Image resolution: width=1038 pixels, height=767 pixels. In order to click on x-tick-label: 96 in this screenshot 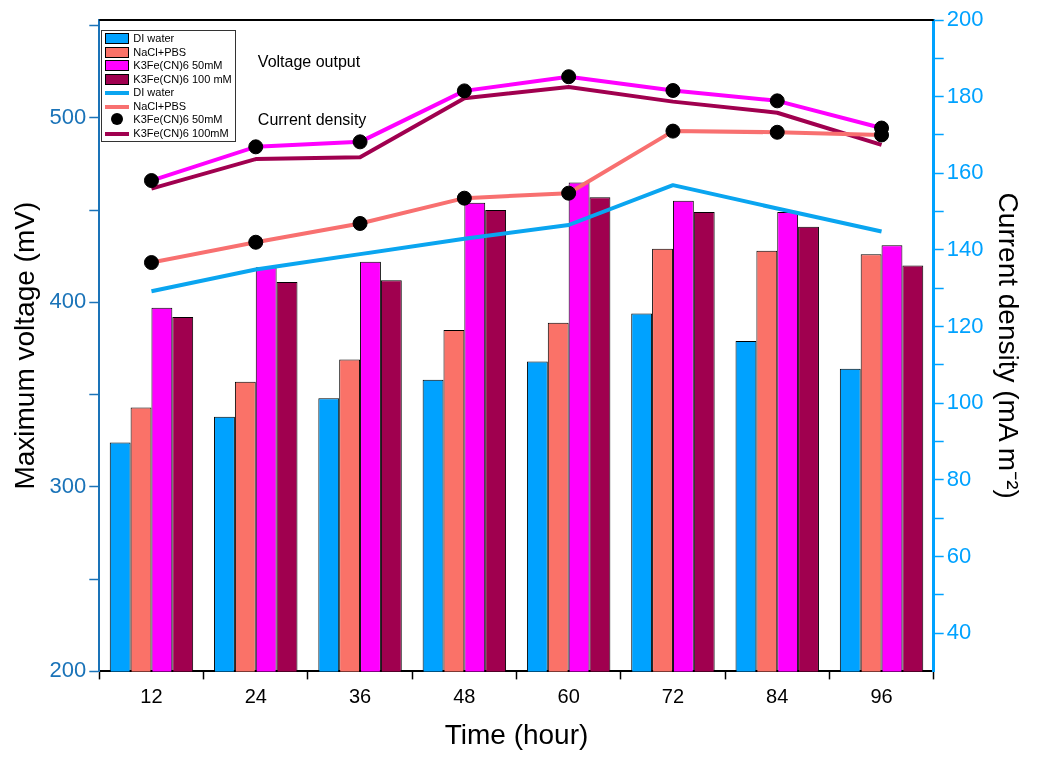, I will do `click(881, 695)`.